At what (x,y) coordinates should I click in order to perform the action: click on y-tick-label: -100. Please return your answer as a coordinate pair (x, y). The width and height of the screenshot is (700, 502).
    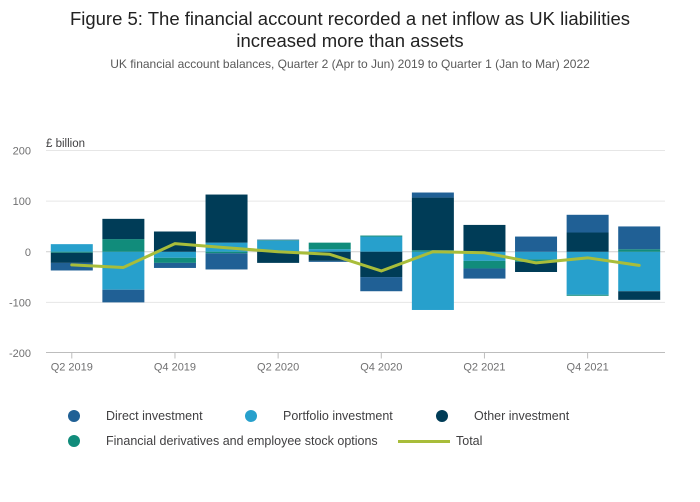
    Looking at the image, I should click on (20, 303).